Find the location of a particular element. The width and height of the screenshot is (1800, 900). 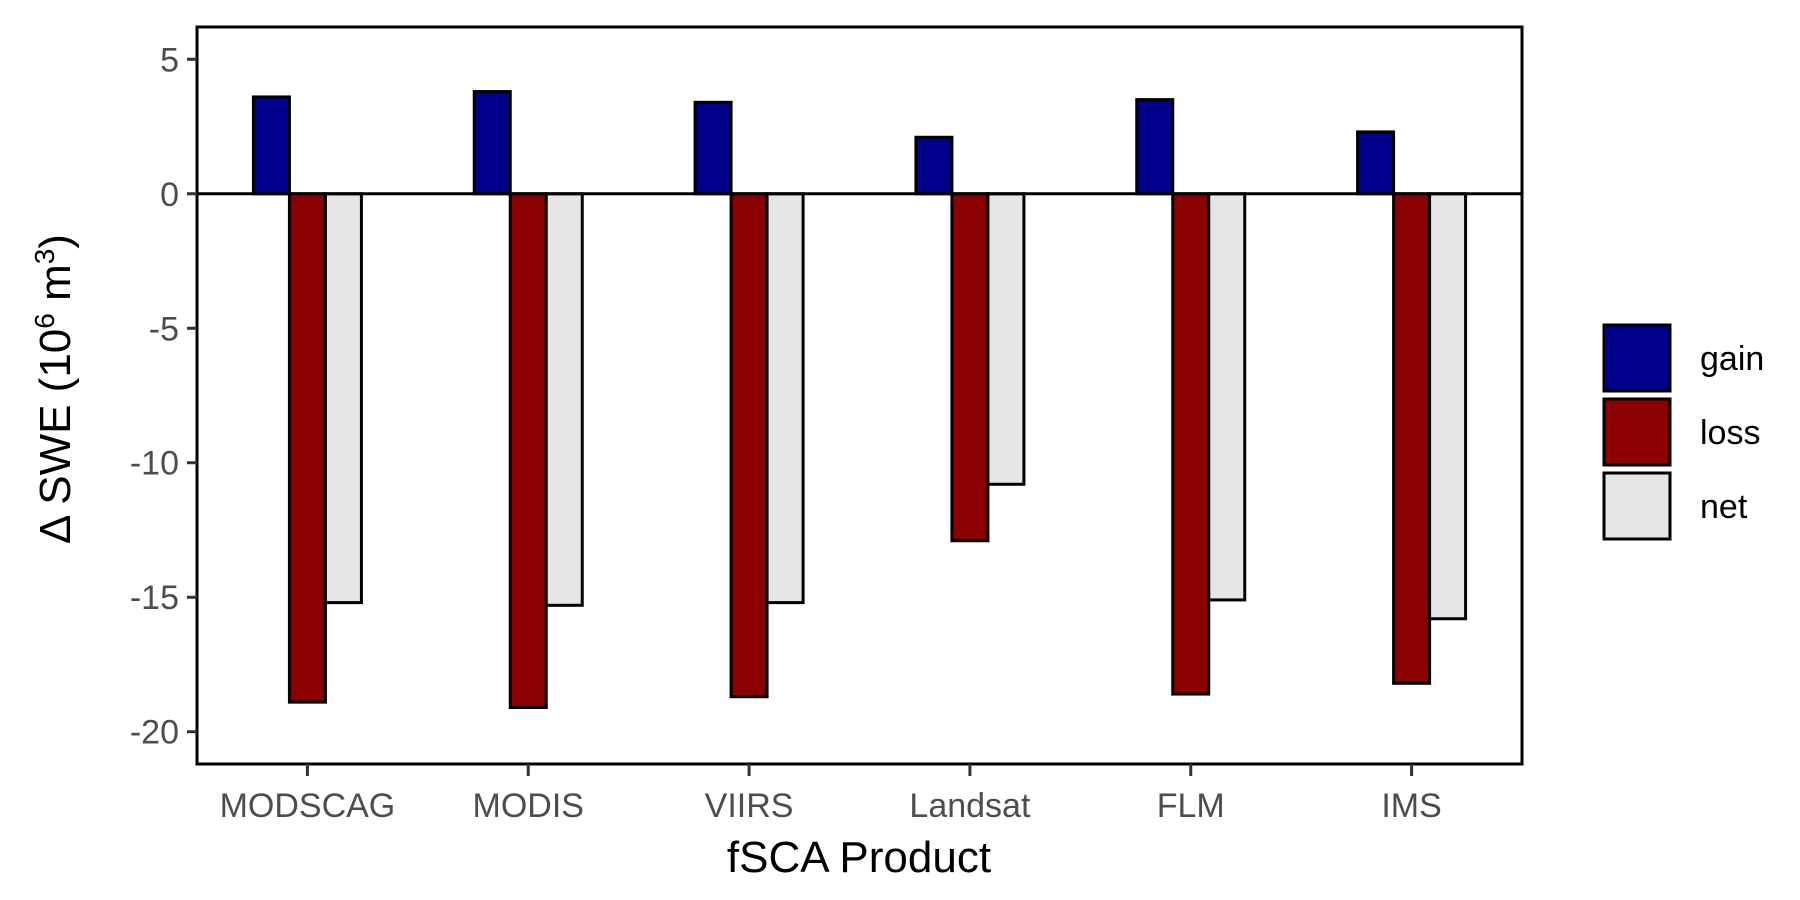

bar-loss-viirs is located at coordinates (749, 445).